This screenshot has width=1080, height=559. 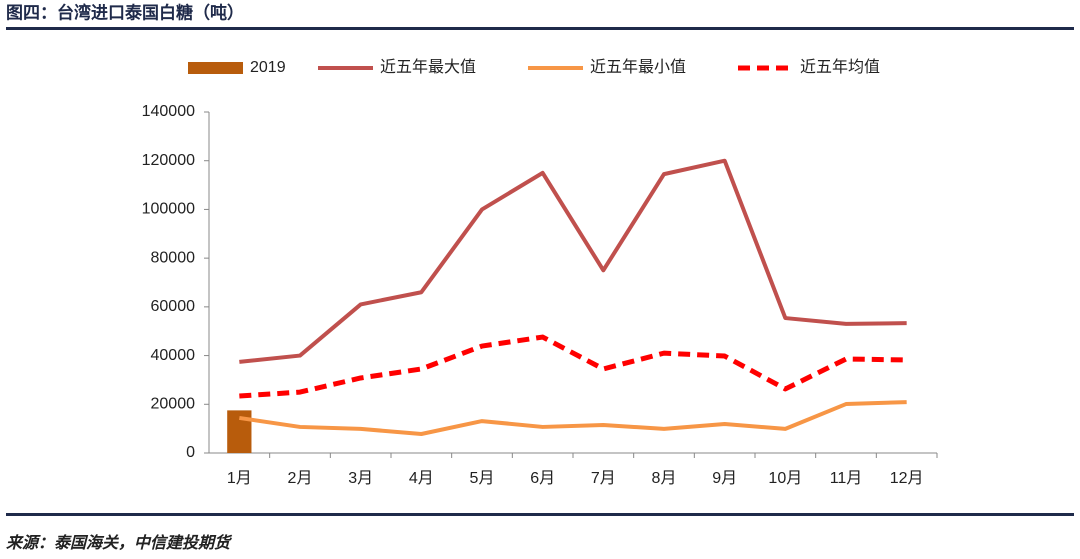 I want to click on x-tick-label: 6月, so click(x=542, y=478).